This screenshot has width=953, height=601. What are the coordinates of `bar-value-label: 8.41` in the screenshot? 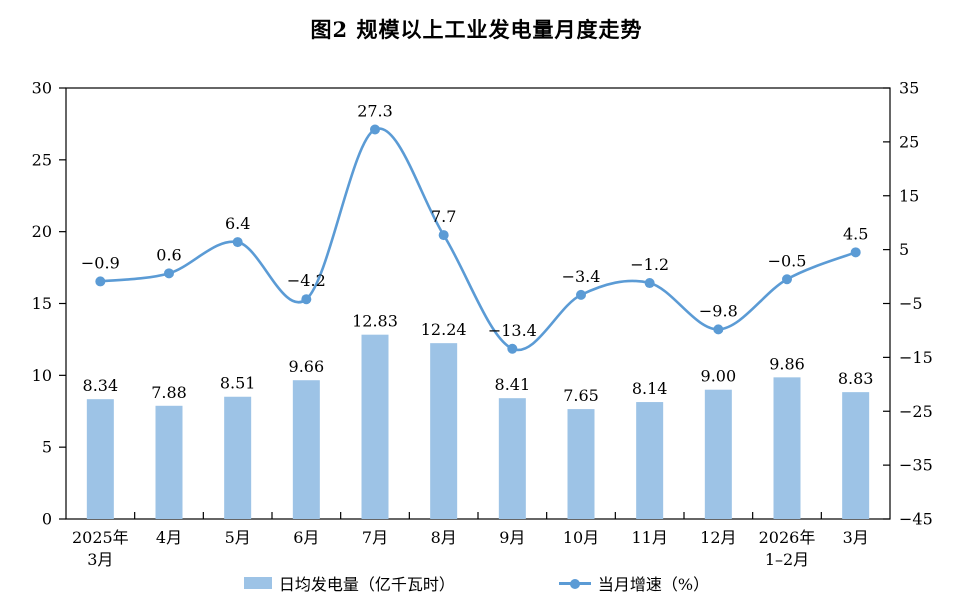 It's located at (513, 384).